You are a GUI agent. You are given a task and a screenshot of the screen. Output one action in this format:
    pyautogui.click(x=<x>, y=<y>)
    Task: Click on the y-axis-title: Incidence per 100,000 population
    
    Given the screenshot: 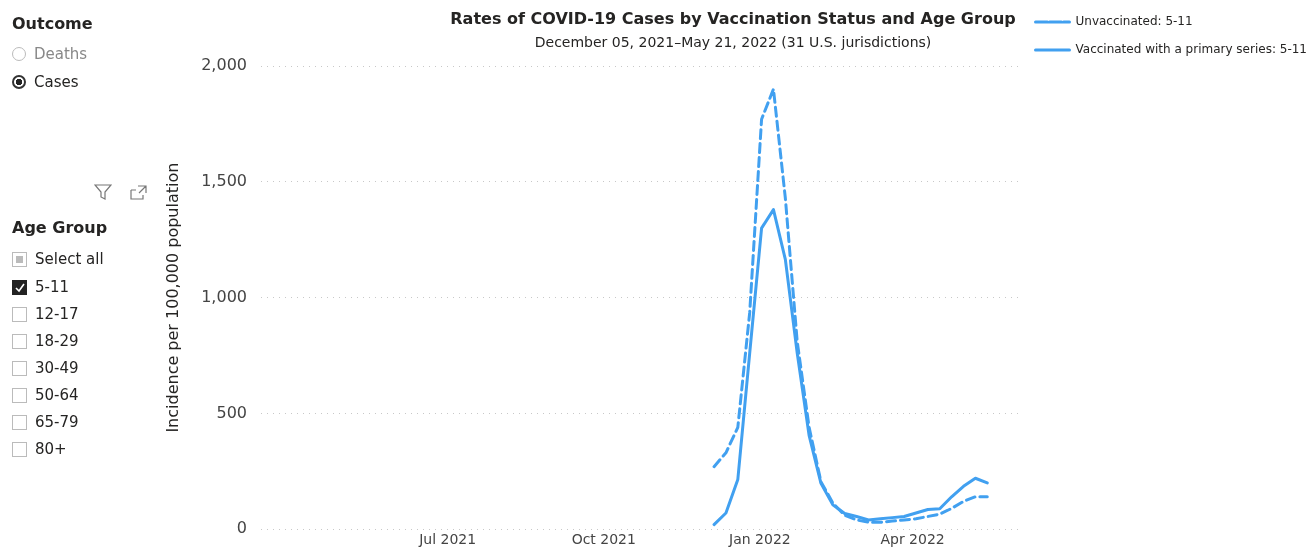 What is the action you would take?
    pyautogui.click(x=172, y=297)
    